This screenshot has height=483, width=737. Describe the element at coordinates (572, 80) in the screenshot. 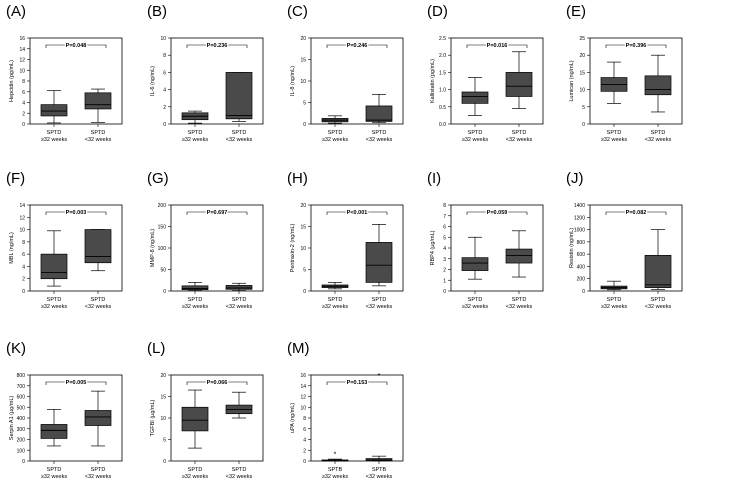

I see `y-axis-label: Lumican (ng/mL)` at that location.